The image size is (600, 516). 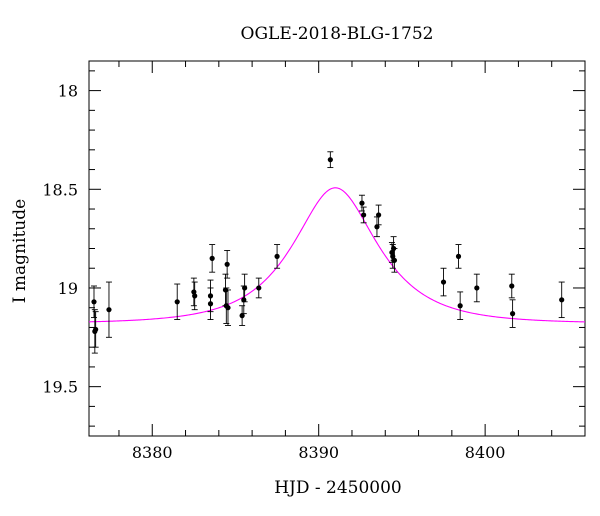 I want to click on x-axis-label: HJD - 2450000, so click(x=338, y=488).